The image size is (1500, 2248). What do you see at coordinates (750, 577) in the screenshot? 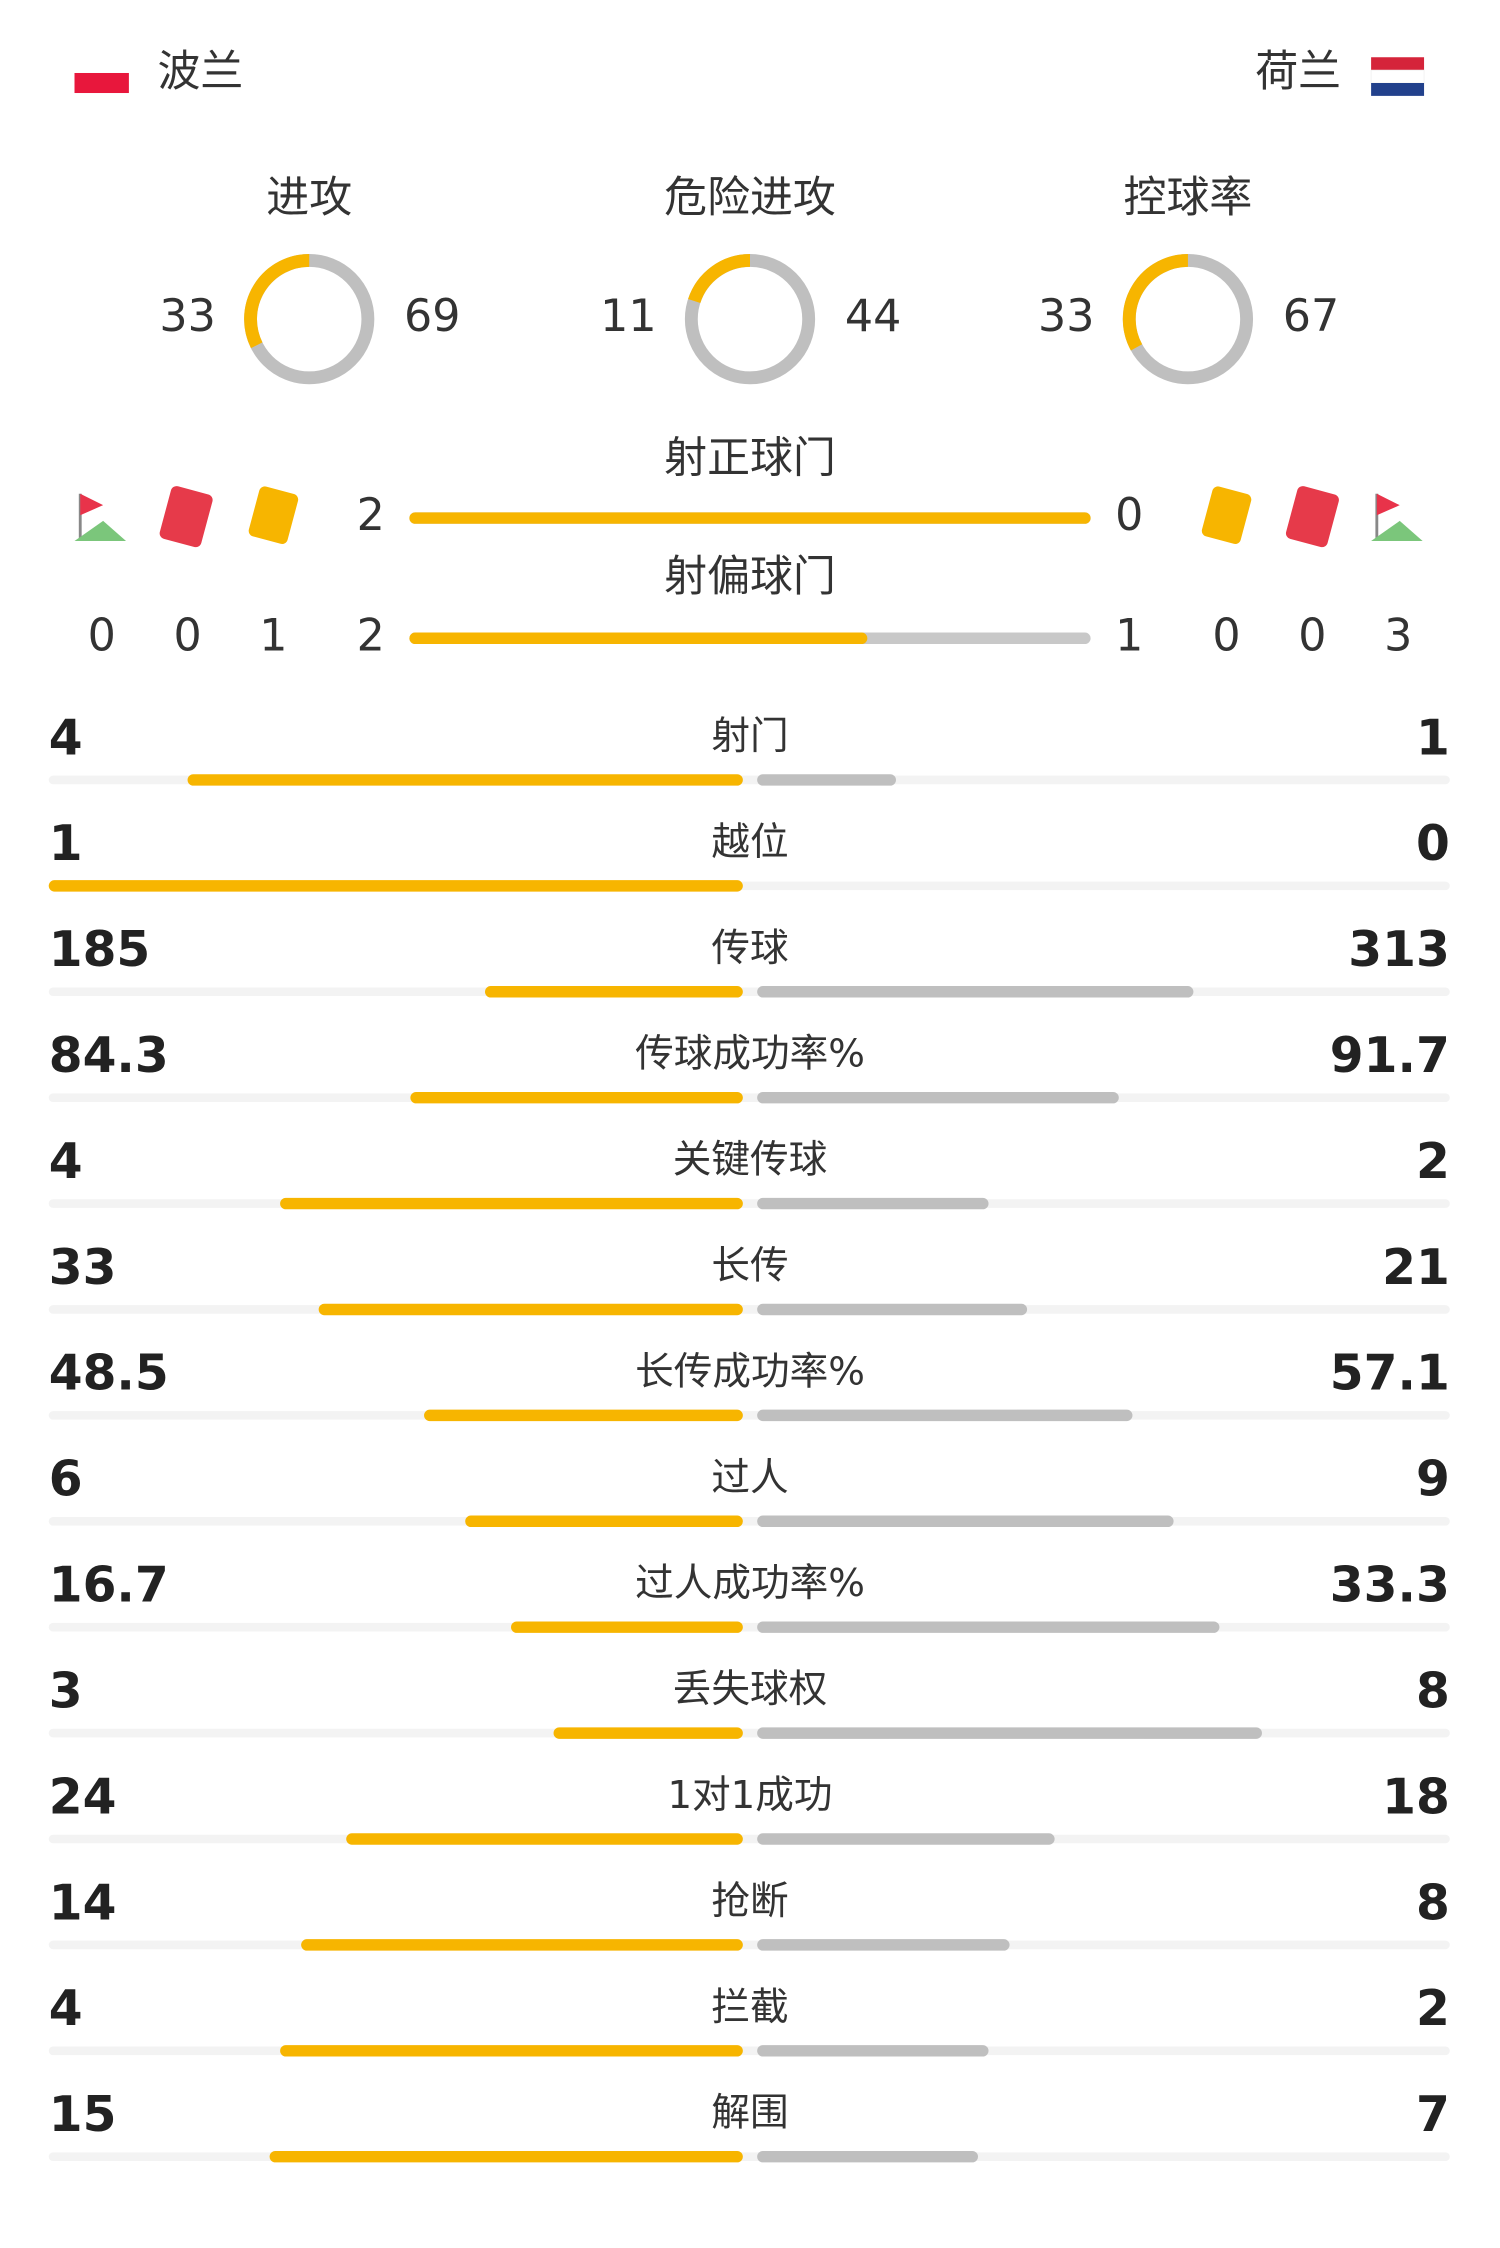
I see `shot-label: 射偏球门` at bounding box center [750, 577].